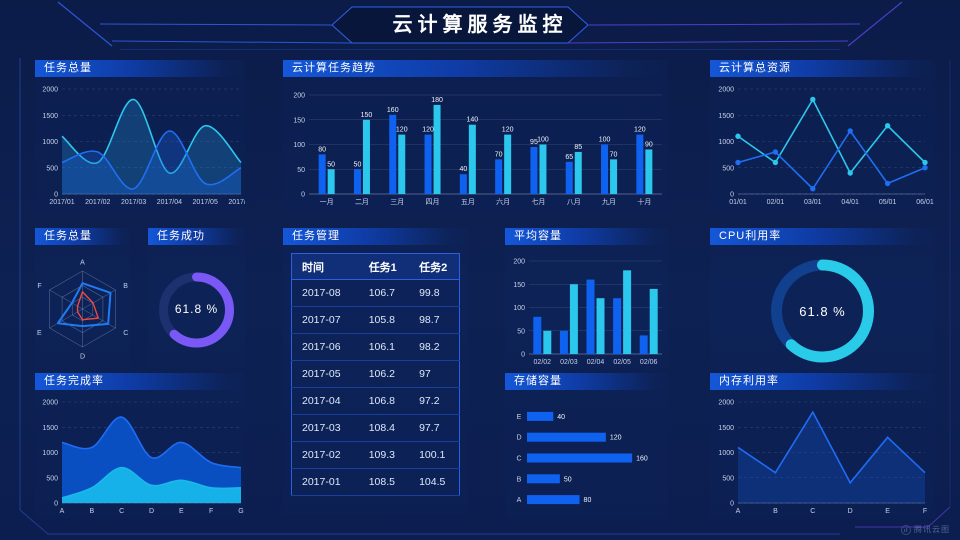  What do you see at coordinates (925, 202) in the screenshot?
I see `svg-text: 06/01` at bounding box center [925, 202].